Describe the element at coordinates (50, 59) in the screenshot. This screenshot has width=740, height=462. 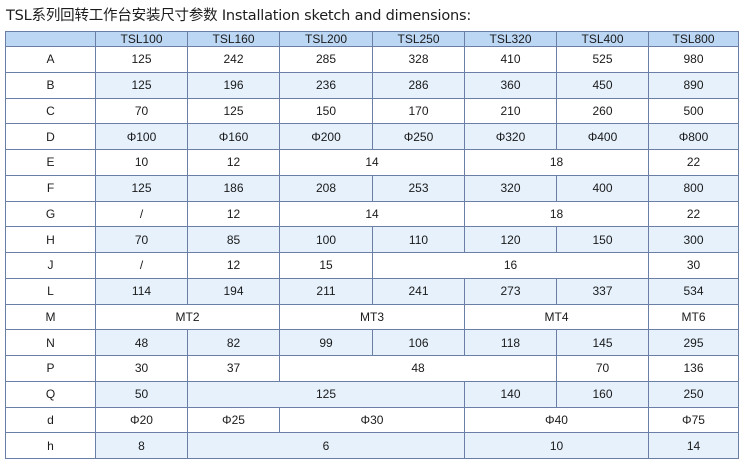
I see `row-label: A` at that location.